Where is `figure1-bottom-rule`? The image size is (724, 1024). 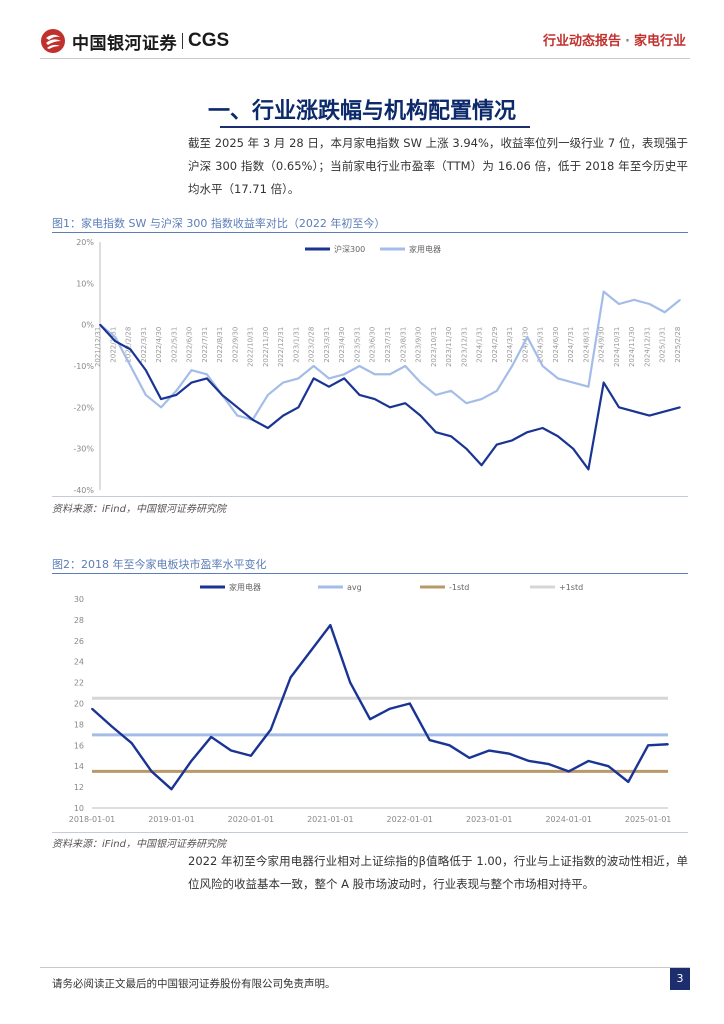 figure1-bottom-rule is located at coordinates (370, 496).